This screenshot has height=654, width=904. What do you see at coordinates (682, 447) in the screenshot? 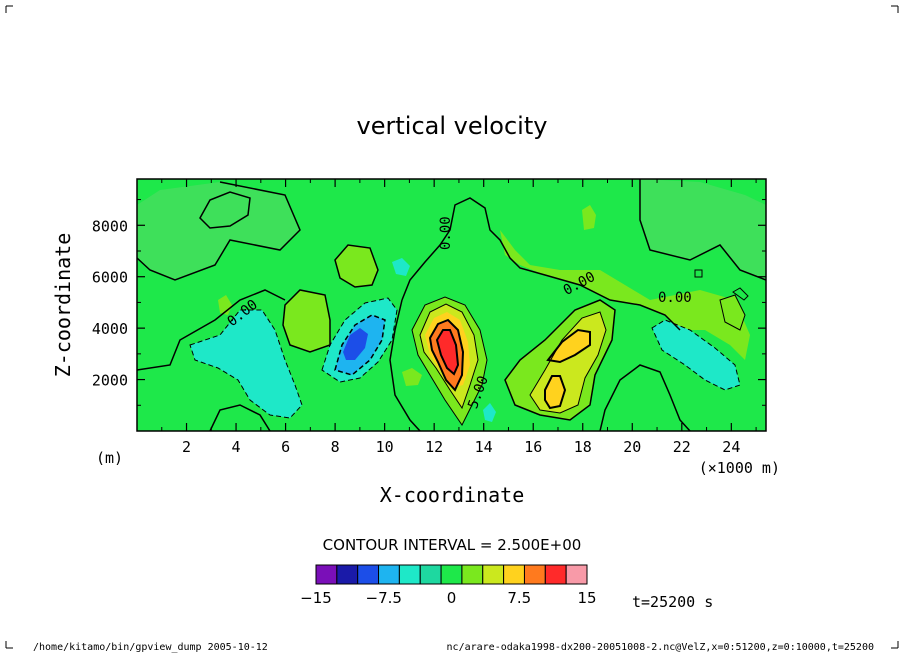
I see `x-tick-label: 22` at bounding box center [682, 447].